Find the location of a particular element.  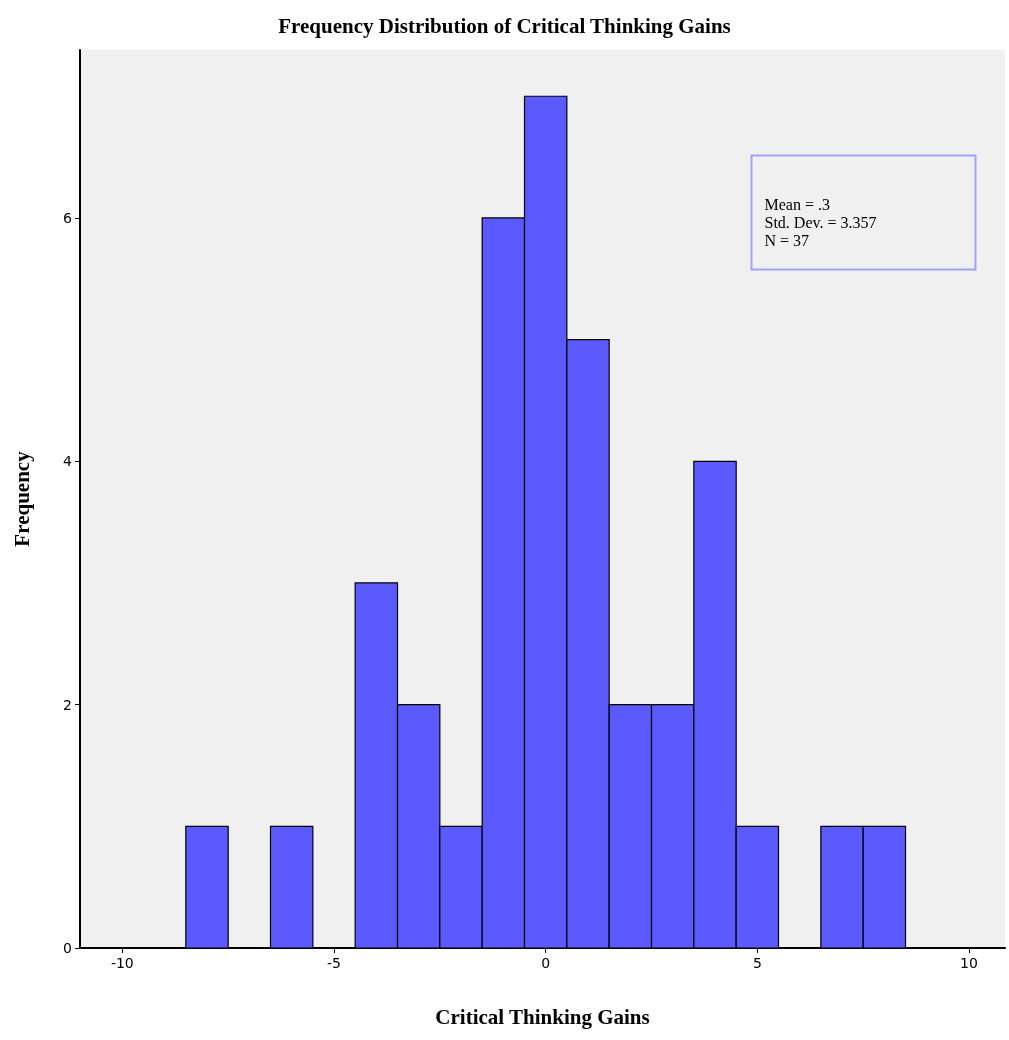

annotation: N = 37 is located at coordinates (787, 240).